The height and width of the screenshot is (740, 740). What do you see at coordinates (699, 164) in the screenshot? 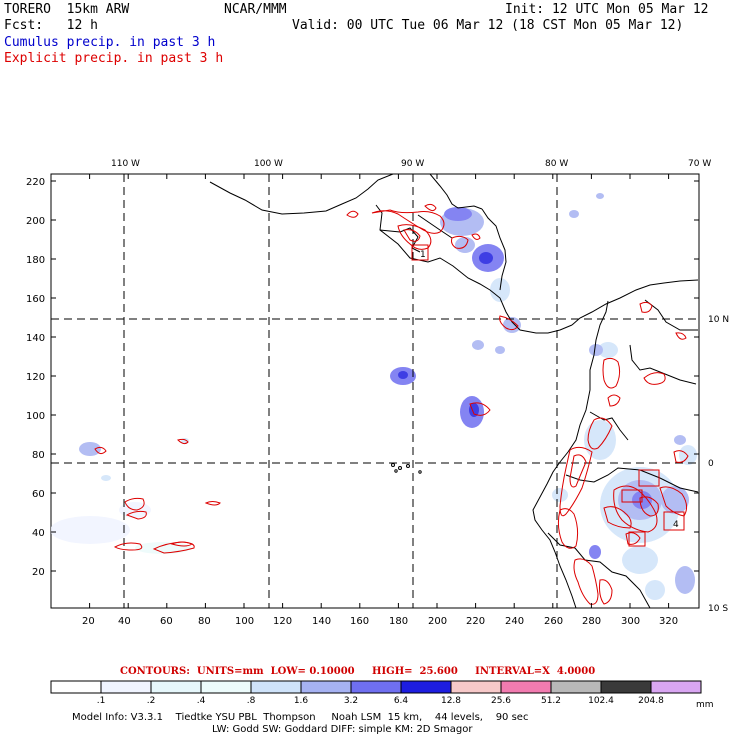
I see `lon-label-70w: 70 W` at bounding box center [699, 164].